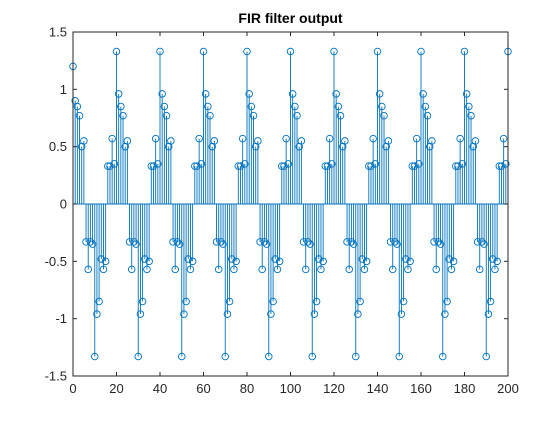 This screenshot has width=560, height=425. I want to click on x-tick-label: 160, so click(421, 388).